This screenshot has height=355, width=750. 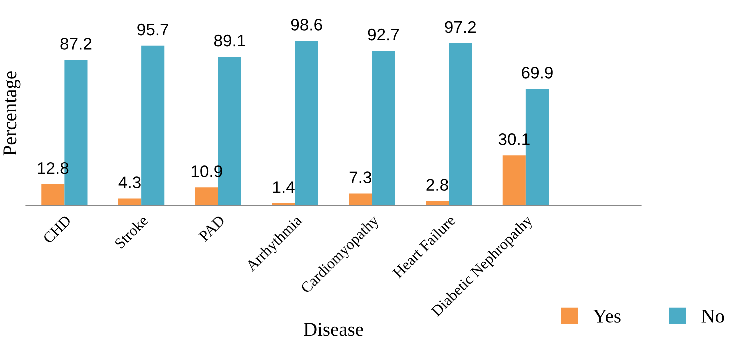 I want to click on data-label: 92.7, so click(x=384, y=34).